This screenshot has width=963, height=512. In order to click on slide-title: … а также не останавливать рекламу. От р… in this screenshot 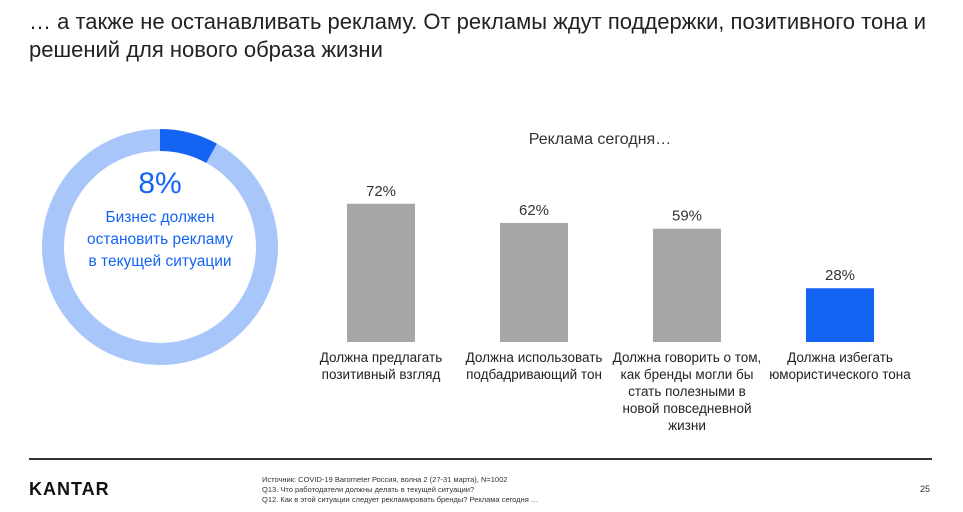, I will do `click(477, 35)`.